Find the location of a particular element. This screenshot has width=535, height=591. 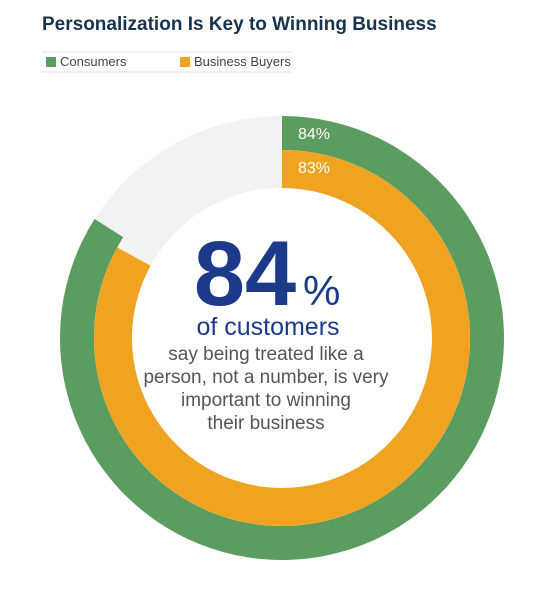

center-headline: of customers is located at coordinates (267, 327).